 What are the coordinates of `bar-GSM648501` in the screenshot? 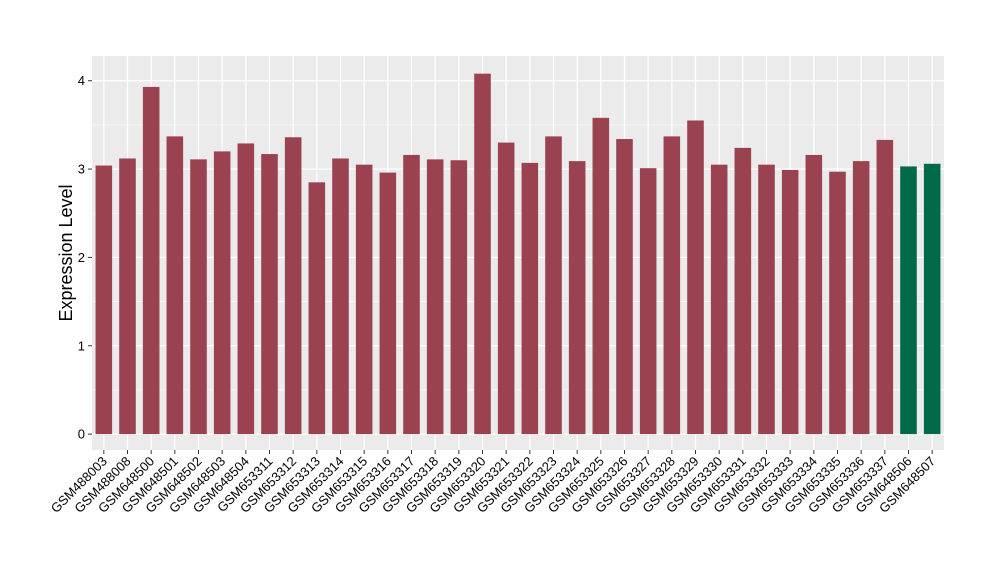 It's located at (175, 285).